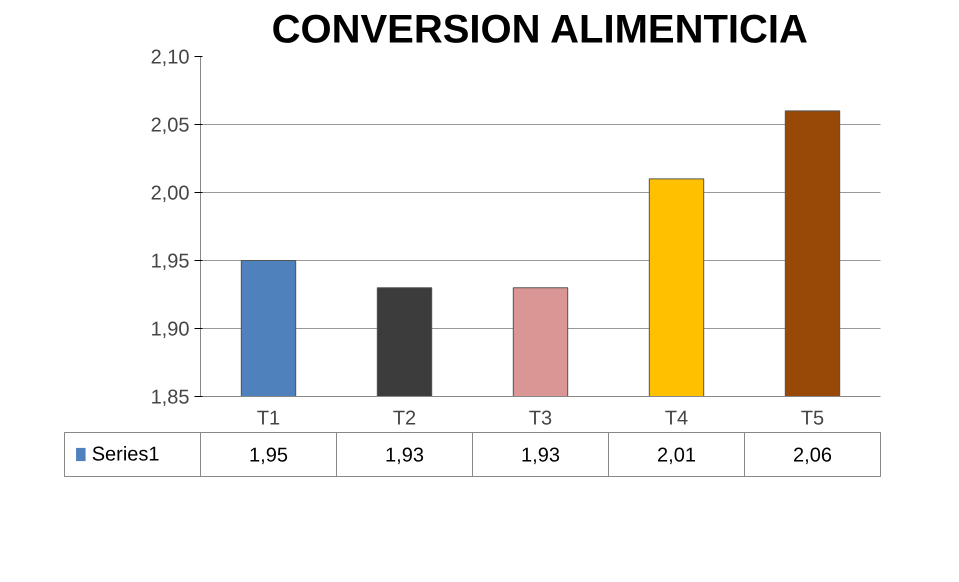 This screenshot has width=959, height=582. Describe the element at coordinates (170, 329) in the screenshot. I see `y-tick-label: 1,90` at that location.